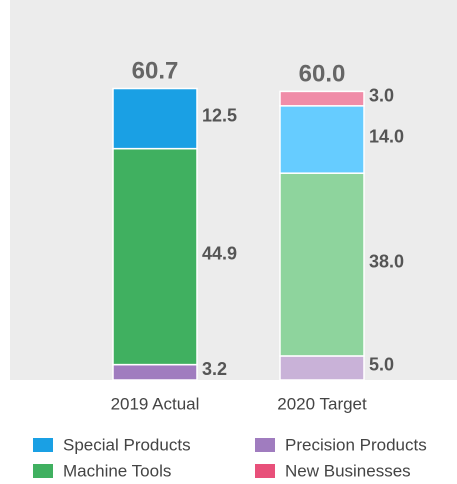 The width and height of the screenshot is (457, 484). Describe the element at coordinates (386, 261) in the screenshot. I see `value-label: 38.0` at that location.